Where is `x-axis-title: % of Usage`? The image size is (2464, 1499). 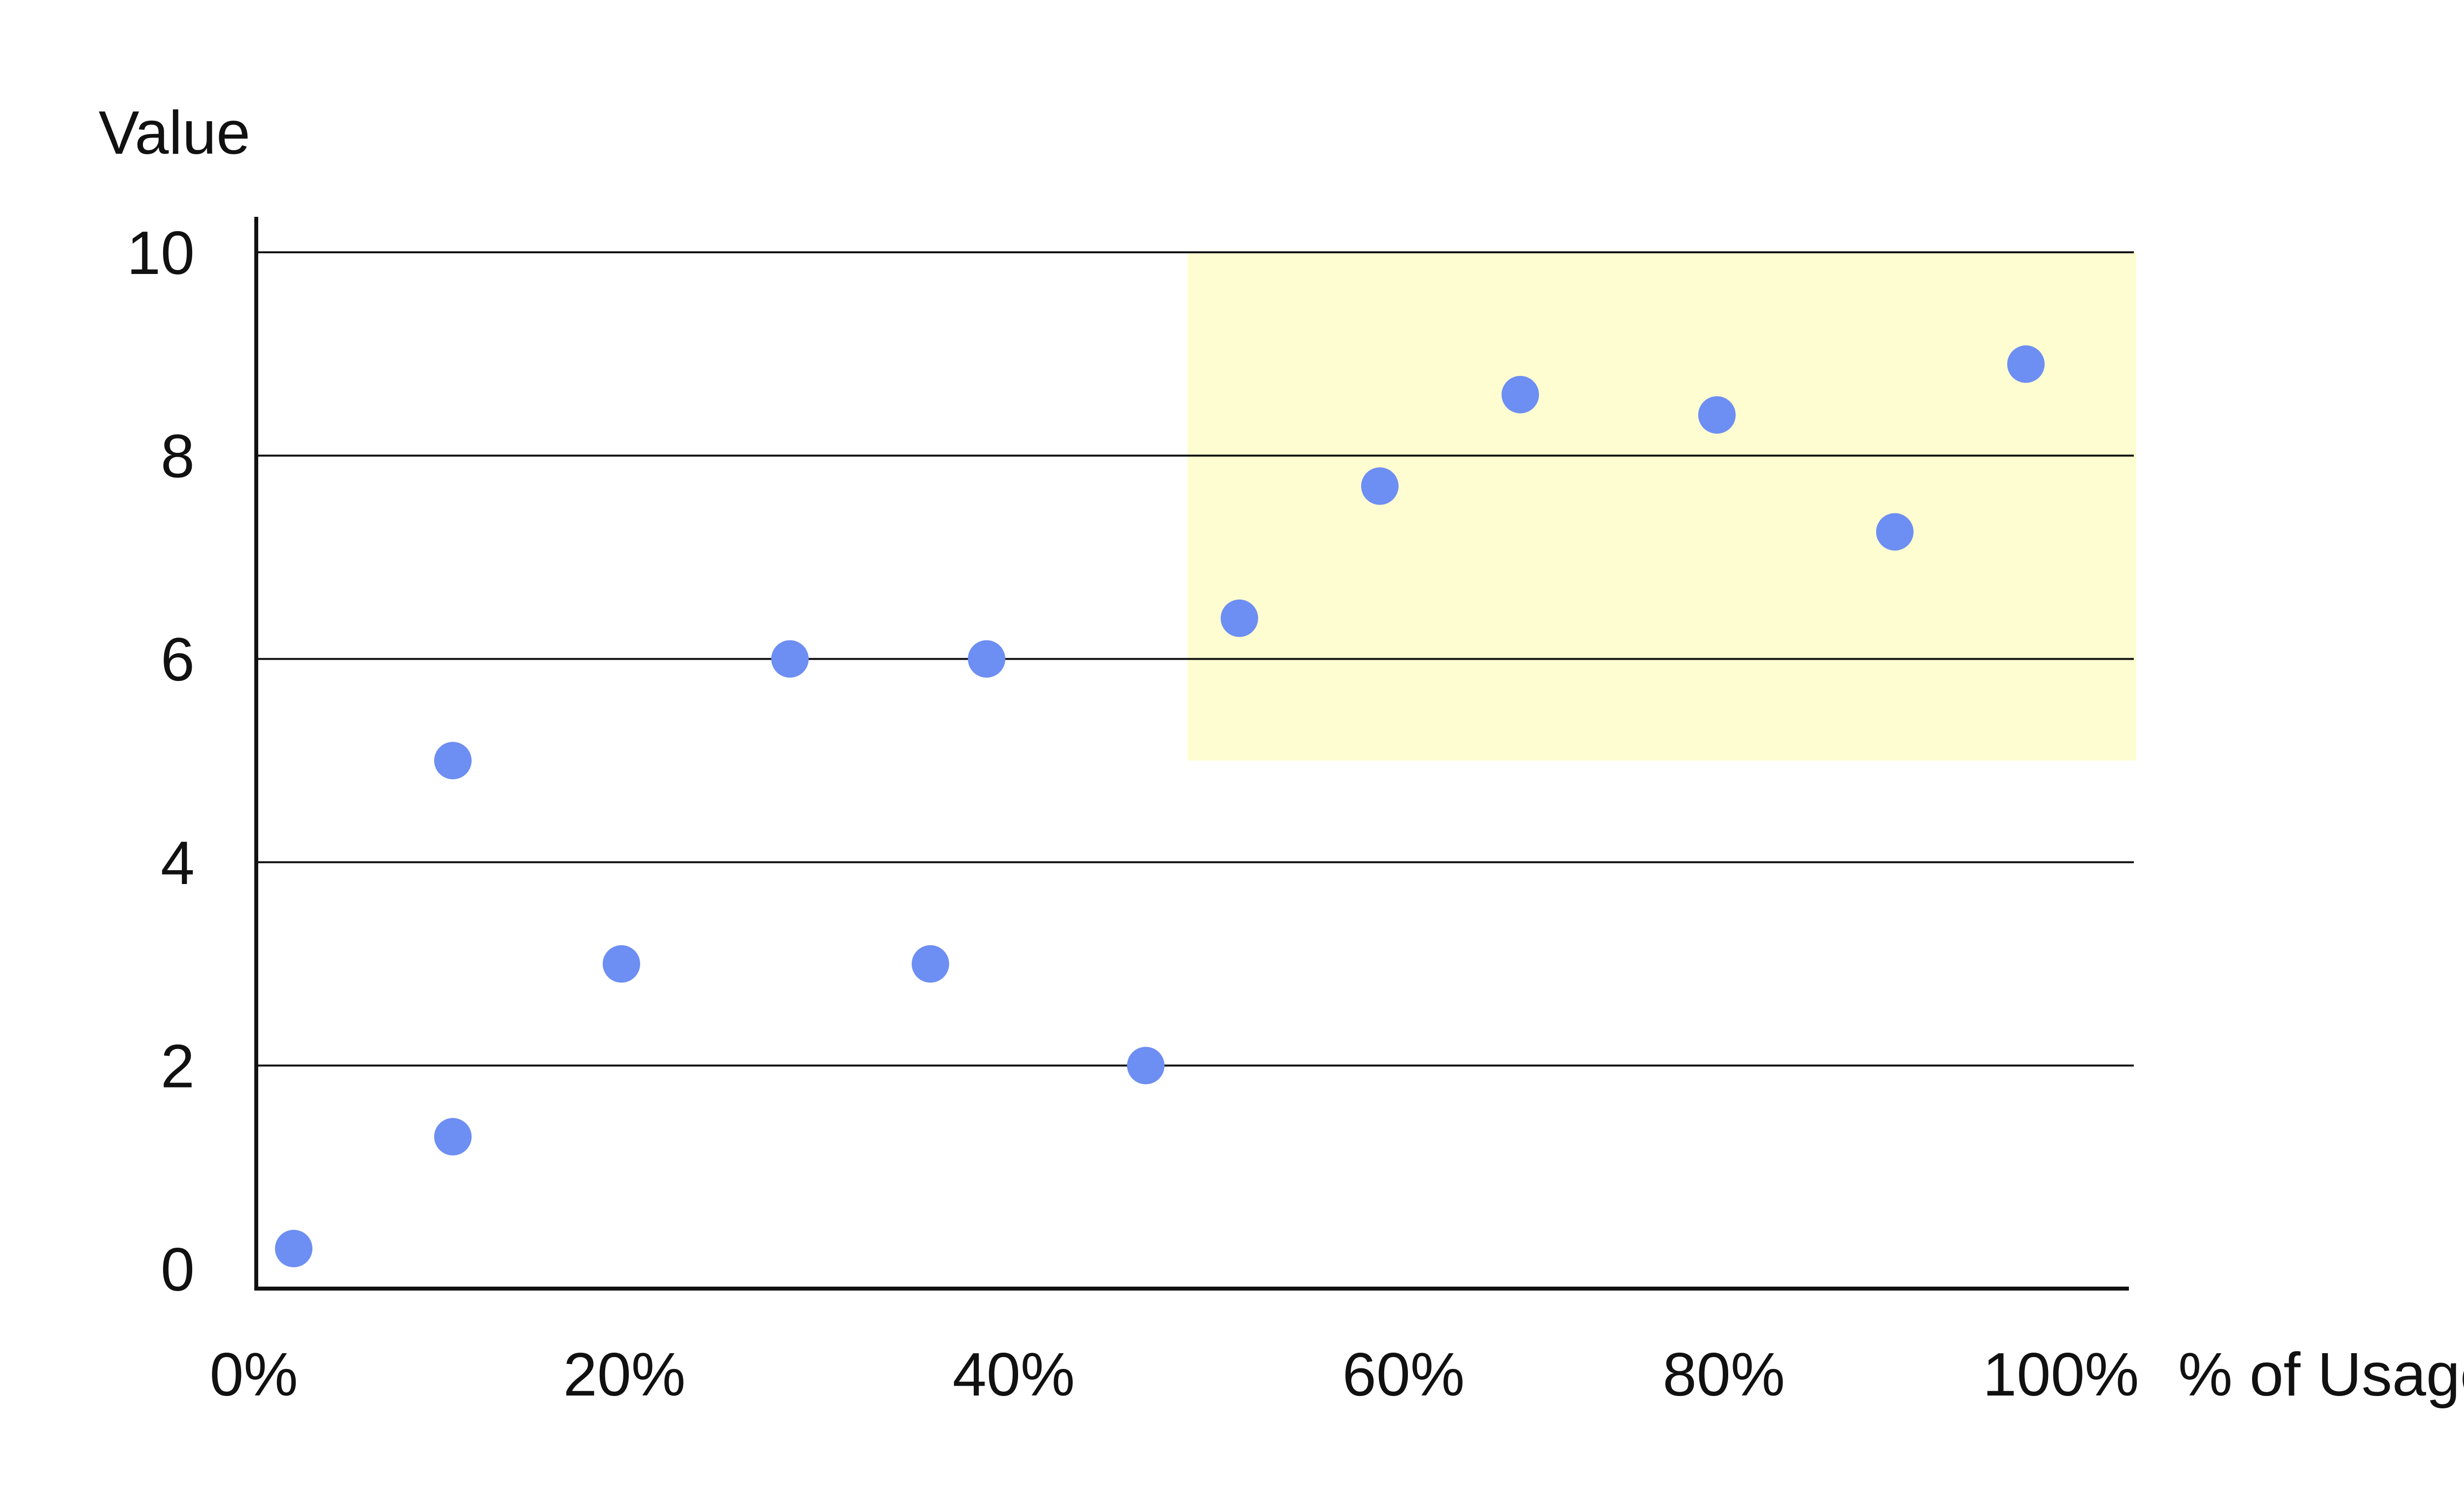
x-axis-title: % of Usage is located at coordinates (2321, 1375).